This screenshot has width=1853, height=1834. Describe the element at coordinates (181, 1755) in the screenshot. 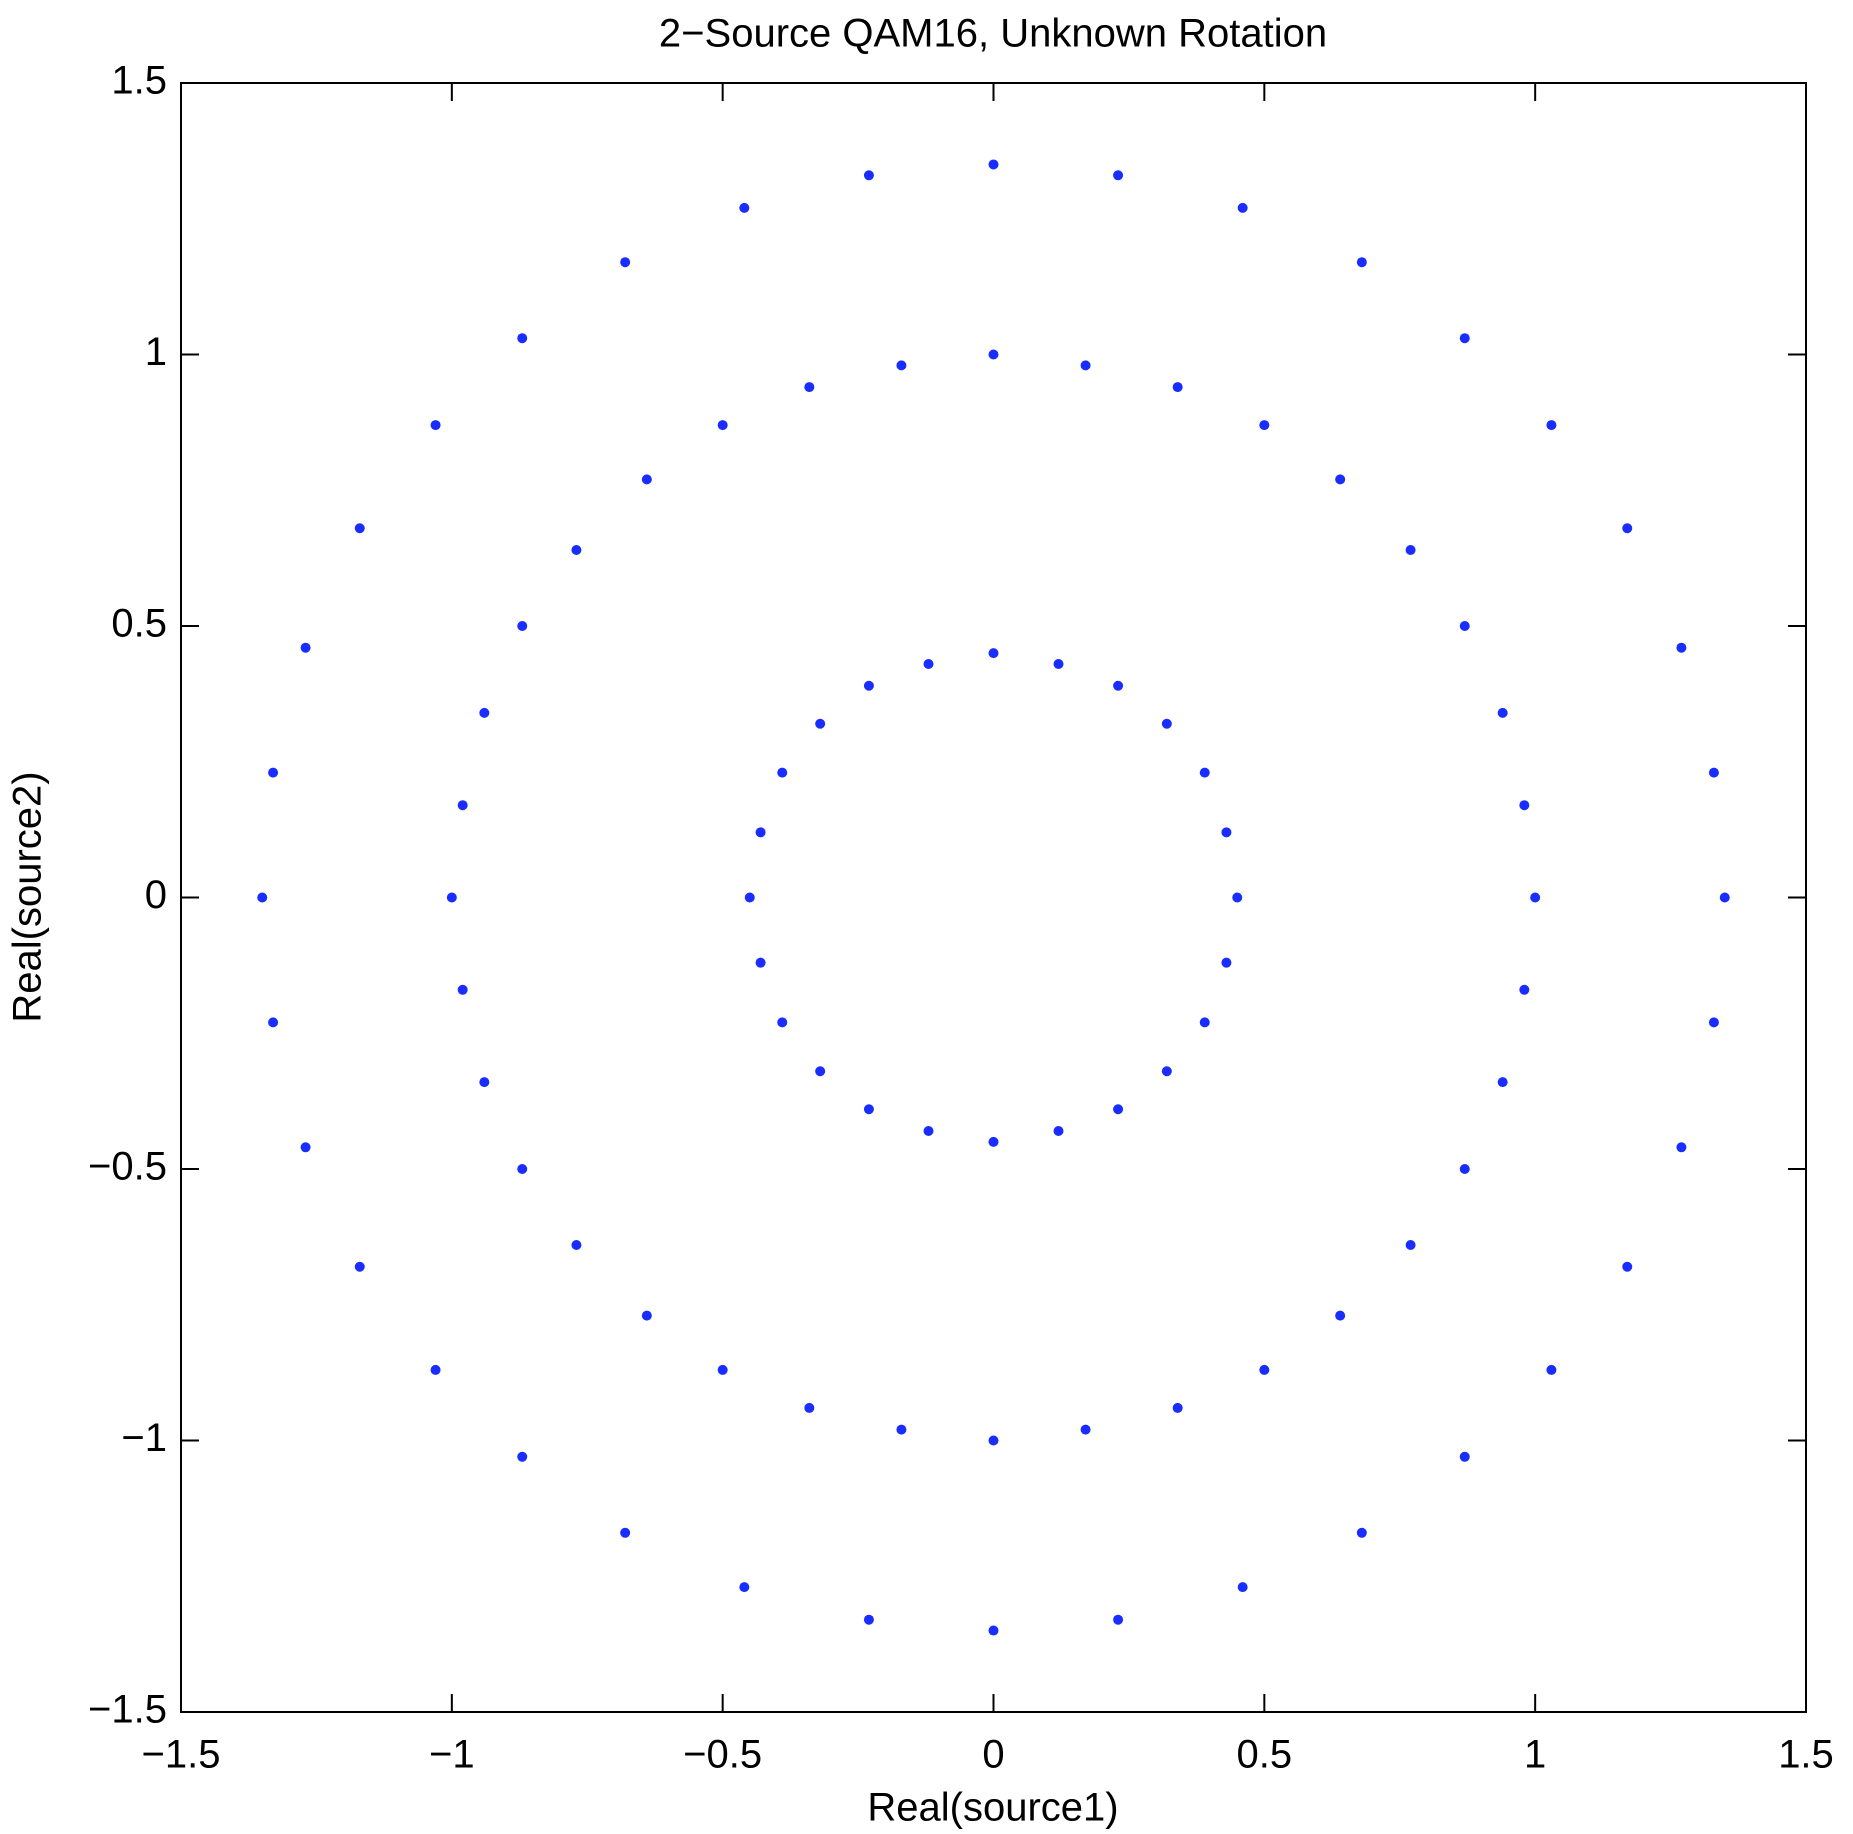

I see `x-tick-label: −1.5` at that location.